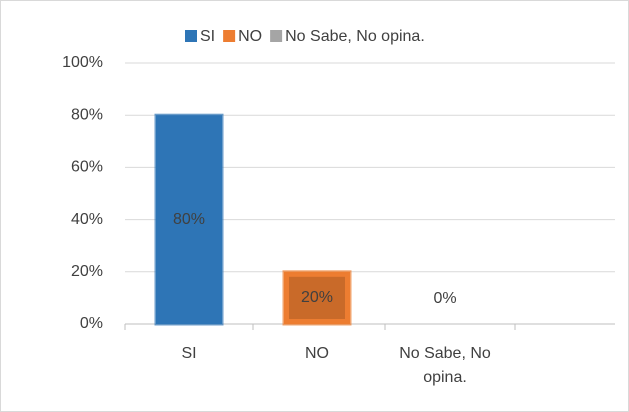  Describe the element at coordinates (250, 36) in the screenshot. I see `legend-label: NO` at that location.